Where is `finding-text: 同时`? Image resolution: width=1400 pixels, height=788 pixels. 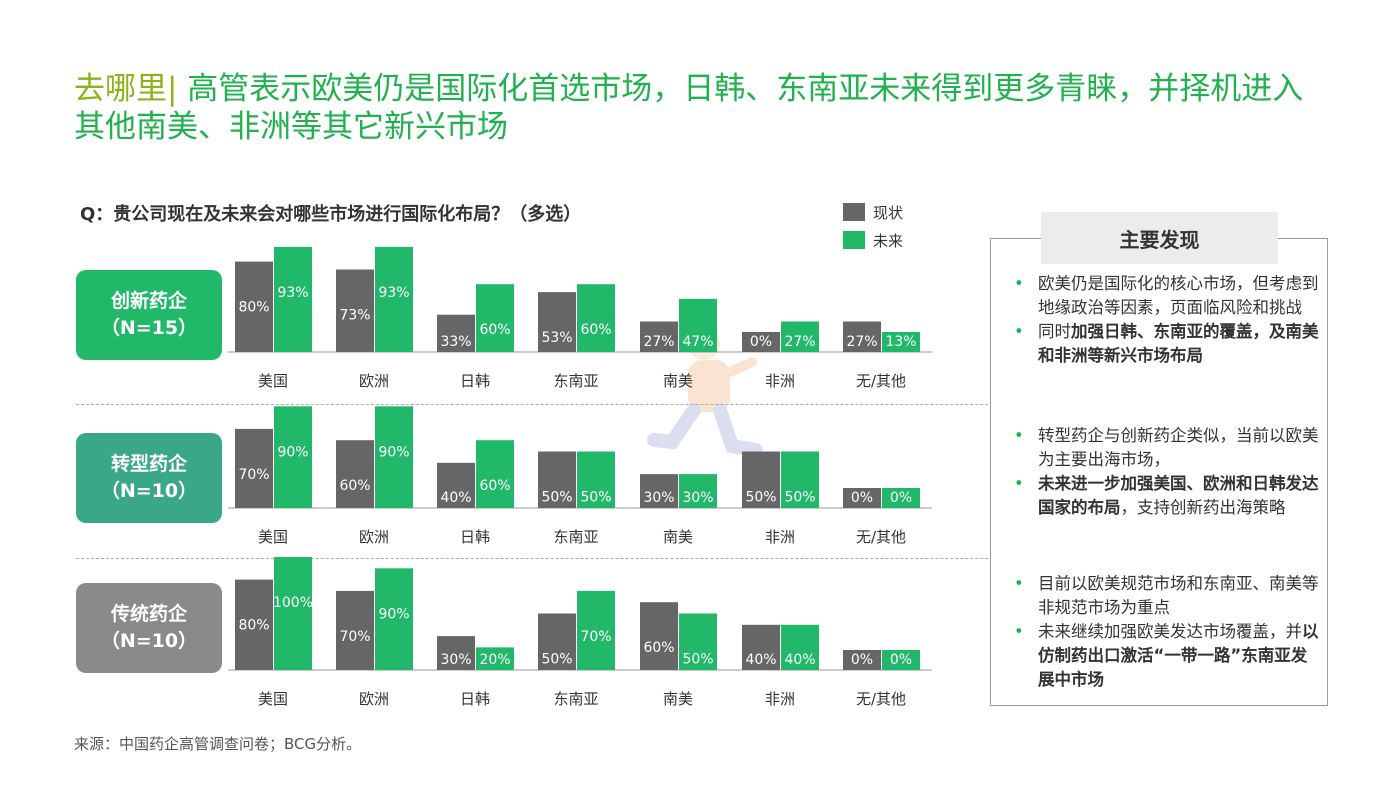 finding-text: 同时 is located at coordinates (1054, 331).